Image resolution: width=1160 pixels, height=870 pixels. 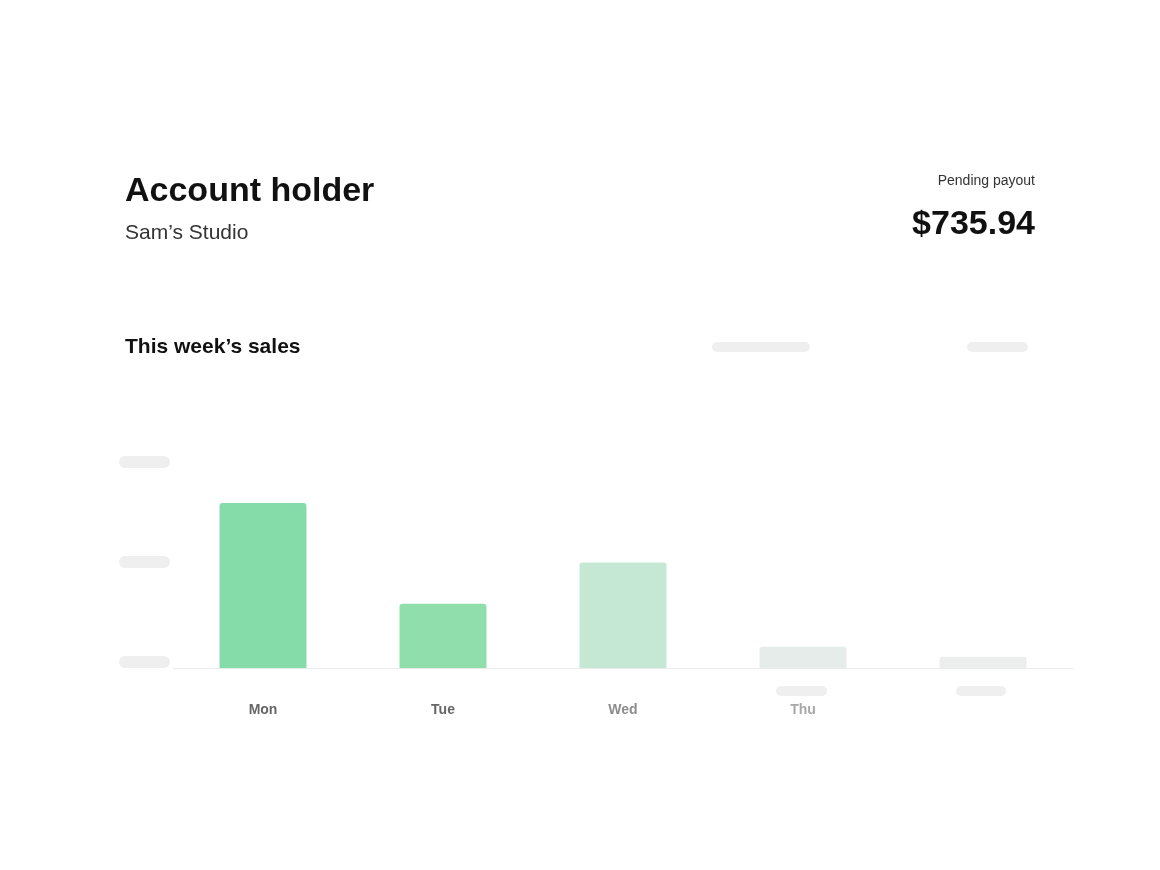 I want to click on x-tick-label: Mon, so click(x=263, y=709).